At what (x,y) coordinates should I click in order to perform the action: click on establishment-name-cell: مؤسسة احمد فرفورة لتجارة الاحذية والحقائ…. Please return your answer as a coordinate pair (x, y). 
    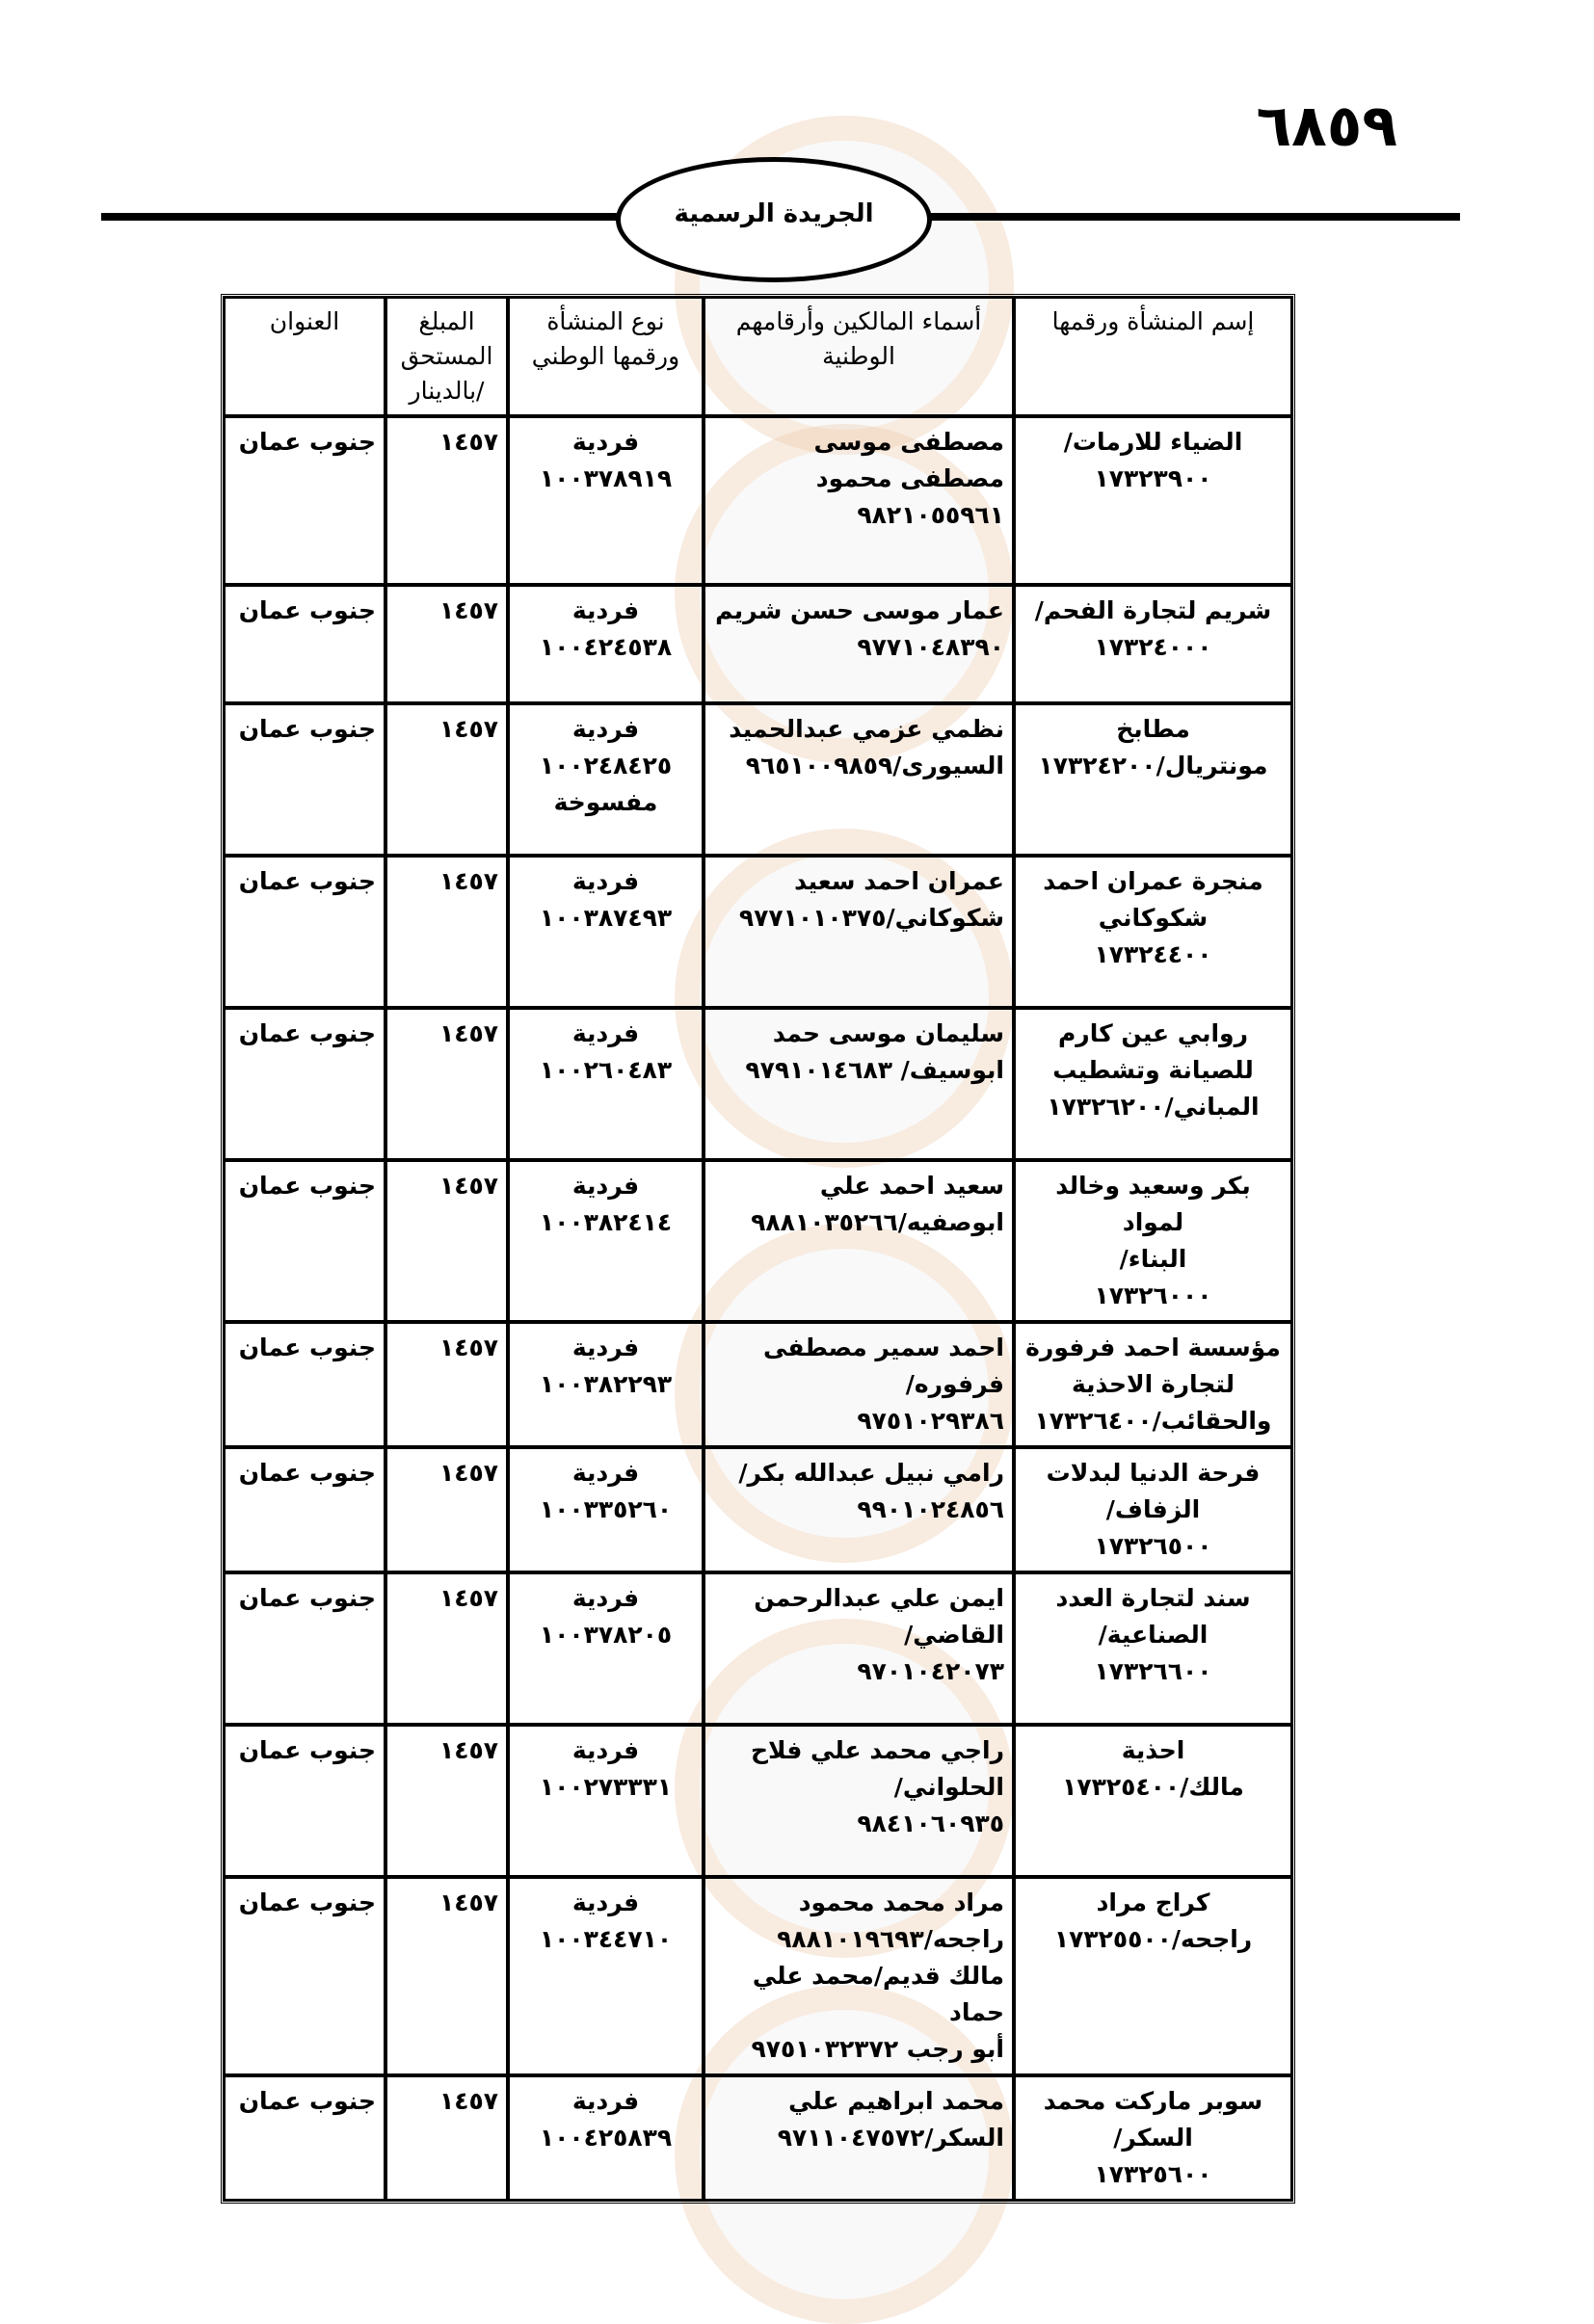
    Looking at the image, I should click on (1153, 1385).